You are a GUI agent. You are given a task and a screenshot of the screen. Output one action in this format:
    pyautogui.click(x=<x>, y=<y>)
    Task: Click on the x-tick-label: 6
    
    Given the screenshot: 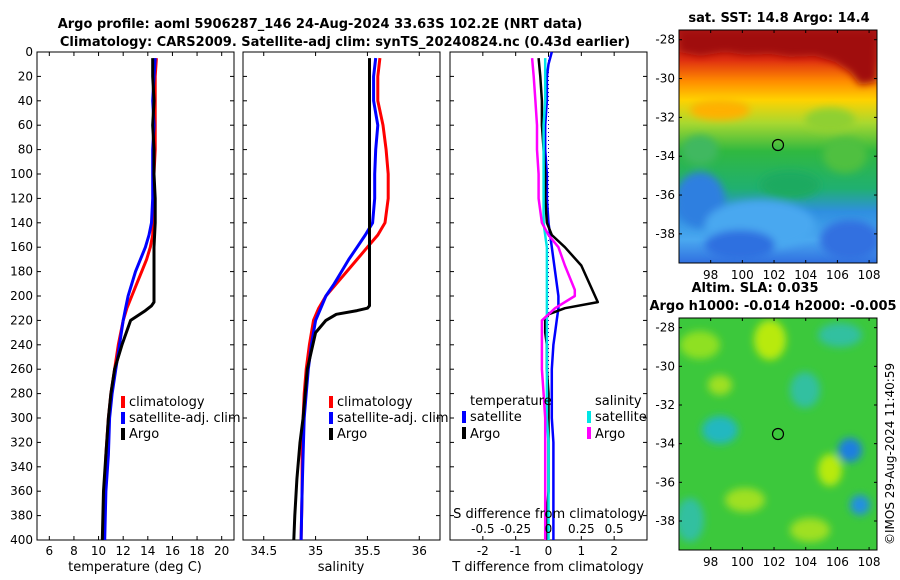 What is the action you would take?
    pyautogui.click(x=49, y=551)
    